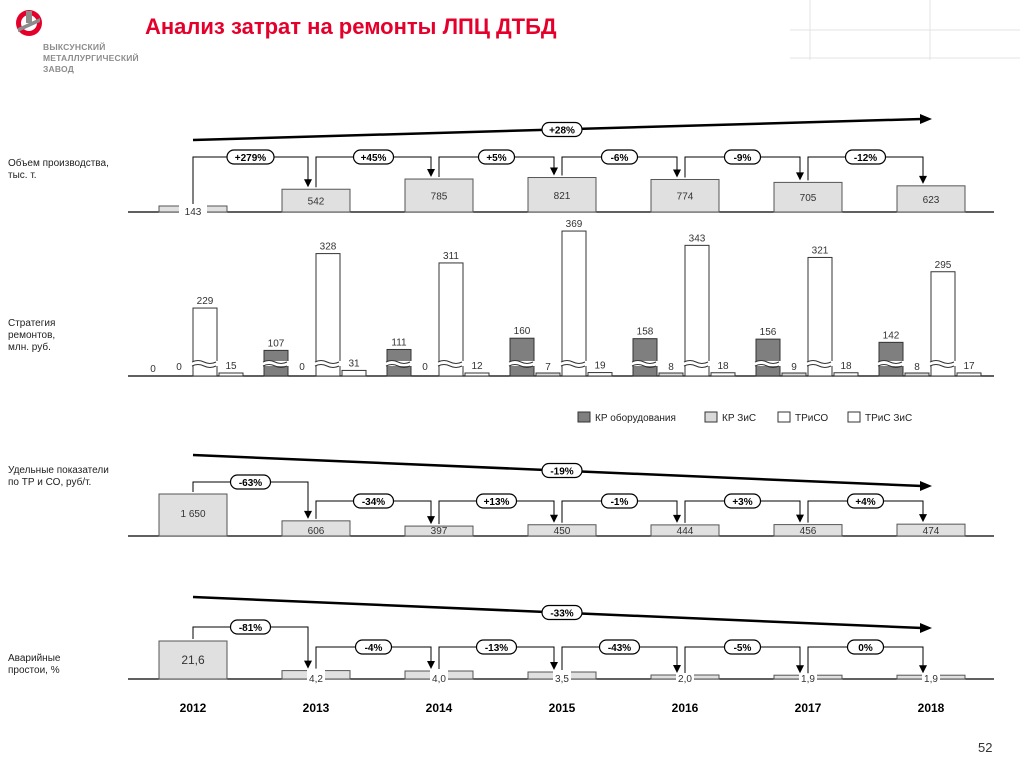 This screenshot has height=767, width=1024. What do you see at coordinates (522, 331) in the screenshot?
I see `repairs-value-2015-0: 160` at bounding box center [522, 331].